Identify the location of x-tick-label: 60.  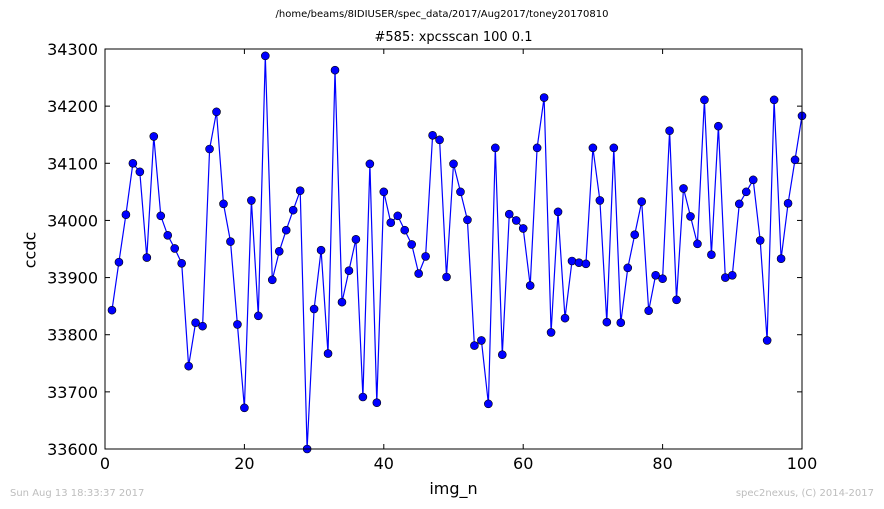
(523, 463).